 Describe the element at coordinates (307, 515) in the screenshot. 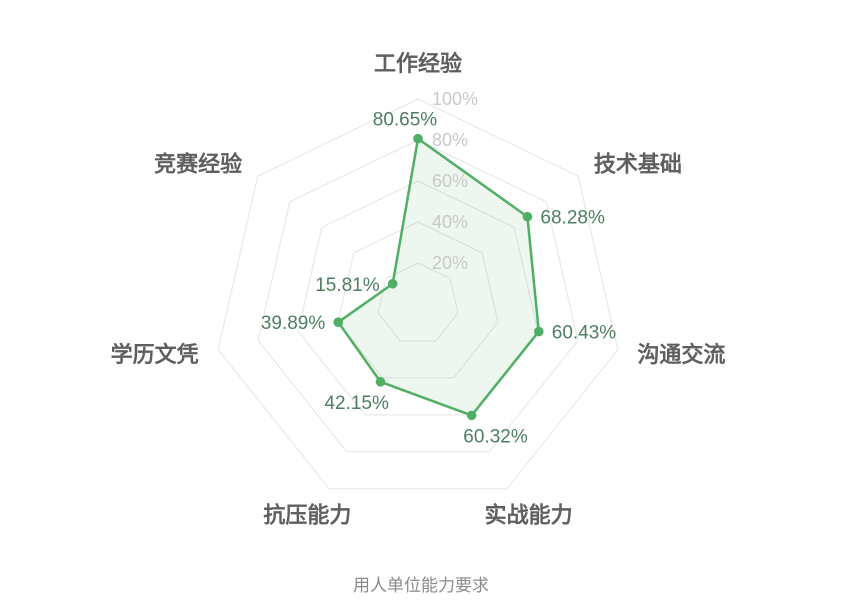

I see `category-label-4: 抗压能力` at that location.